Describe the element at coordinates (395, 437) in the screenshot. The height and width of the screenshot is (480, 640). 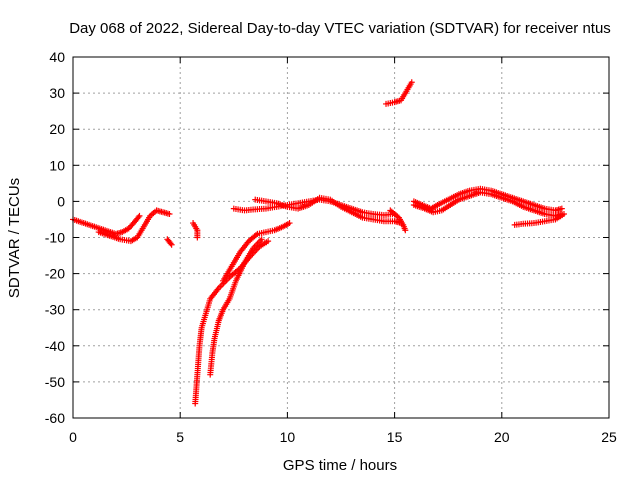
I see `x-tick-label: 15` at that location.